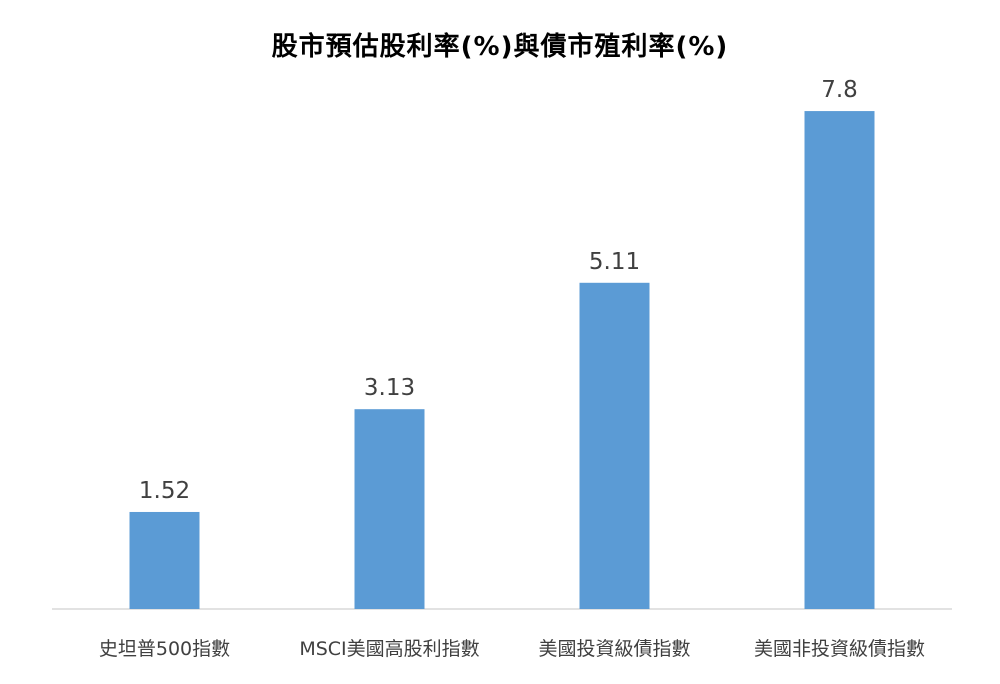 Image resolution: width=1000 pixels, height=684 pixels. I want to click on category-label-1: MSCI美國高股利指數, so click(389, 649).